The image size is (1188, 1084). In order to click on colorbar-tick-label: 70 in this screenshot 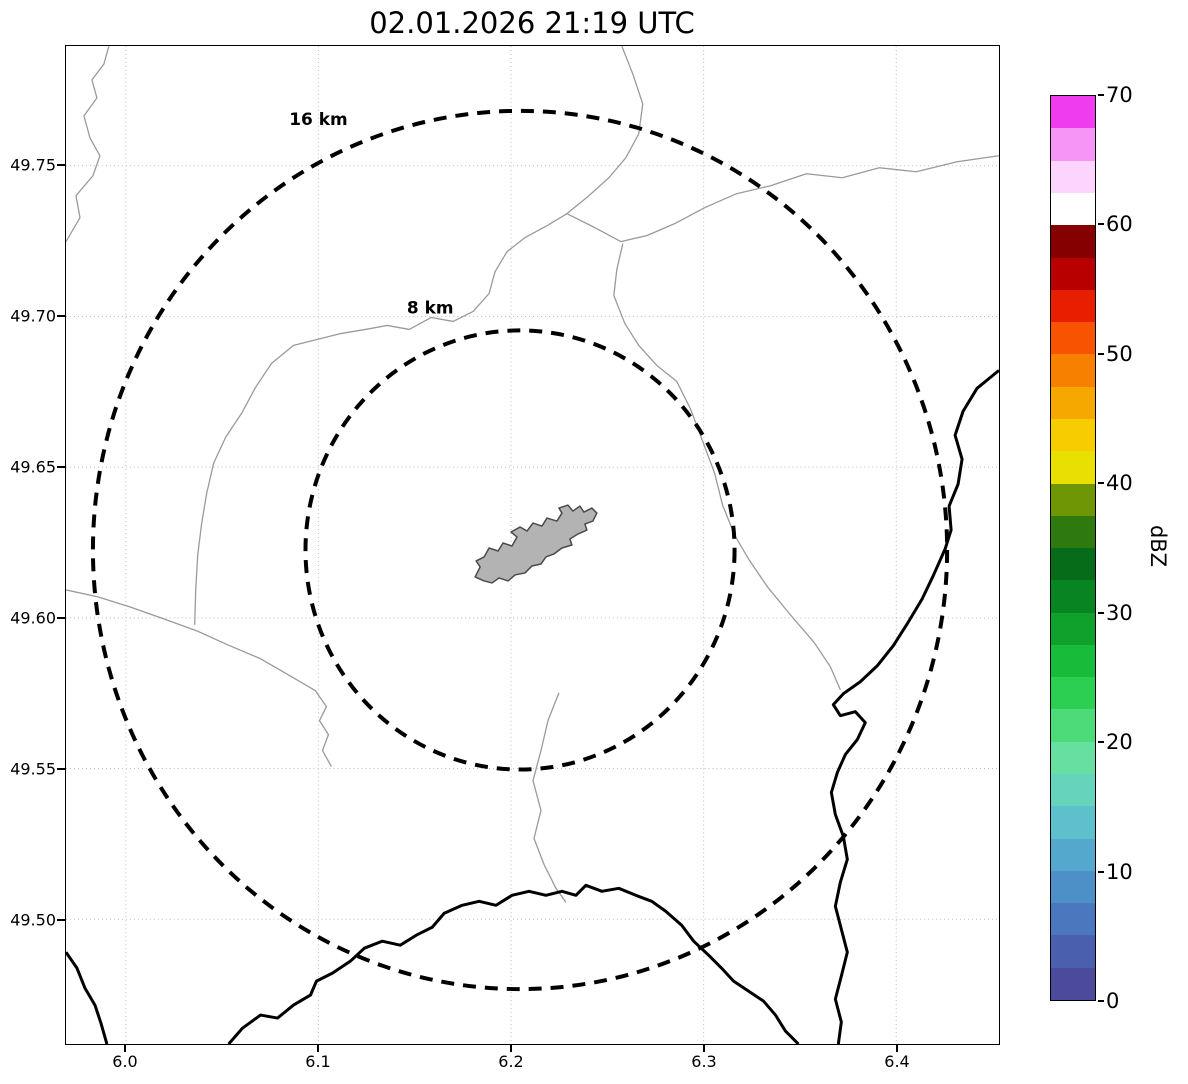, I will do `click(1119, 95)`.